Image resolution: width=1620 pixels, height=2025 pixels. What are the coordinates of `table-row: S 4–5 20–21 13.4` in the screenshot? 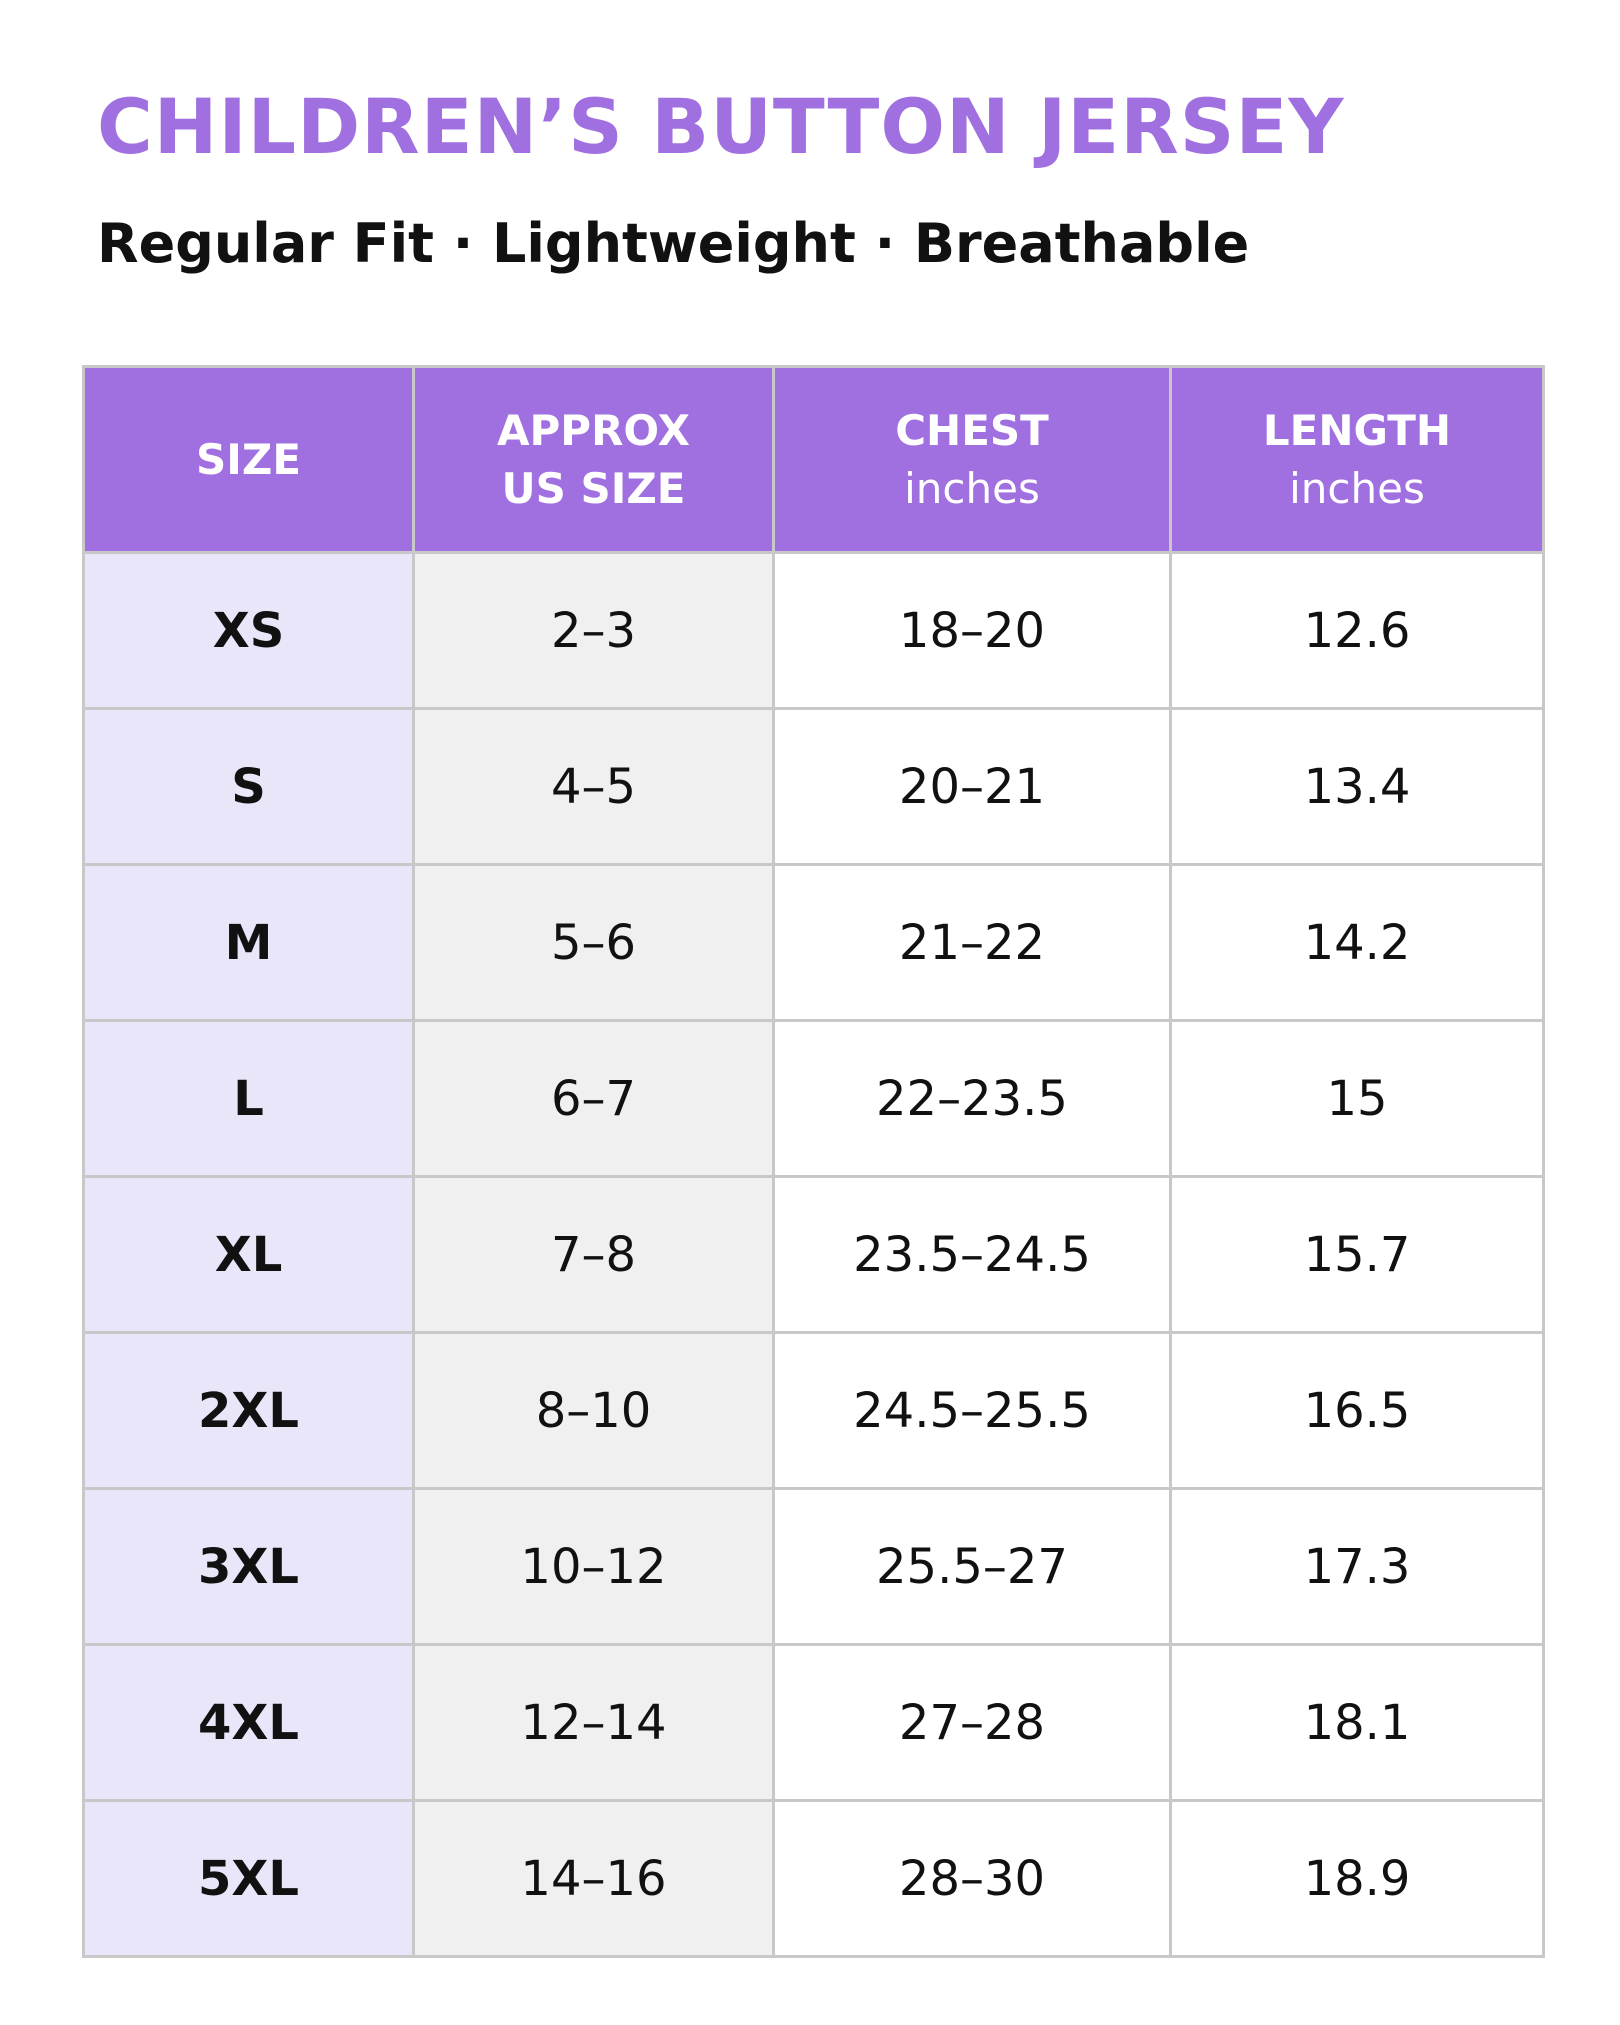 It's located at (813, 786).